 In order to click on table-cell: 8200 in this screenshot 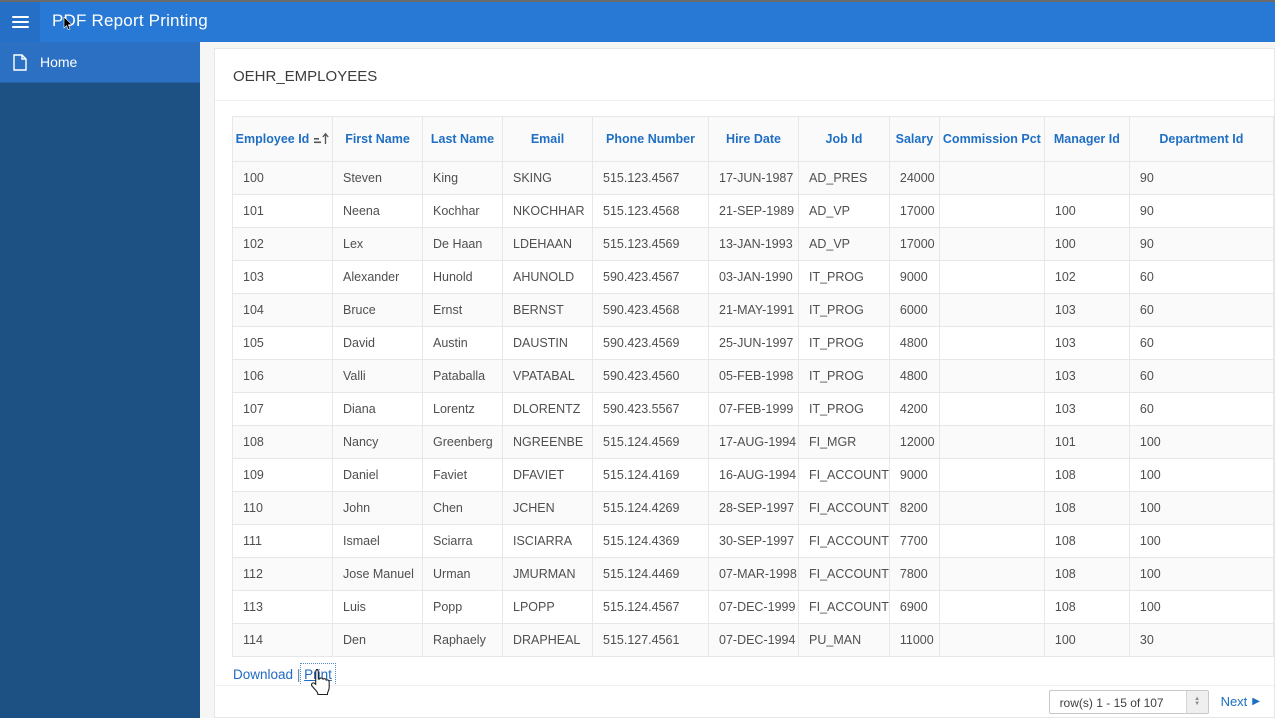, I will do `click(914, 508)`.